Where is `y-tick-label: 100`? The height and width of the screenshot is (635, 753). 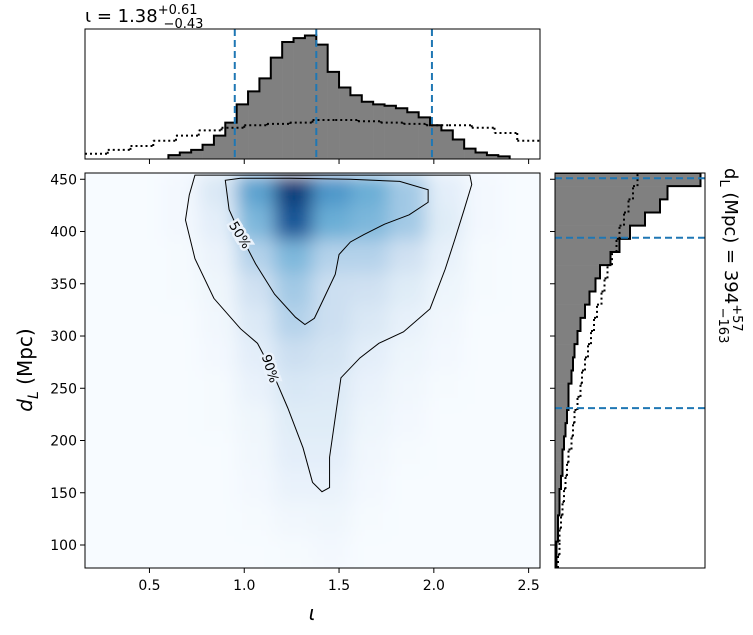 y-tick-label: 100 is located at coordinates (63, 546).